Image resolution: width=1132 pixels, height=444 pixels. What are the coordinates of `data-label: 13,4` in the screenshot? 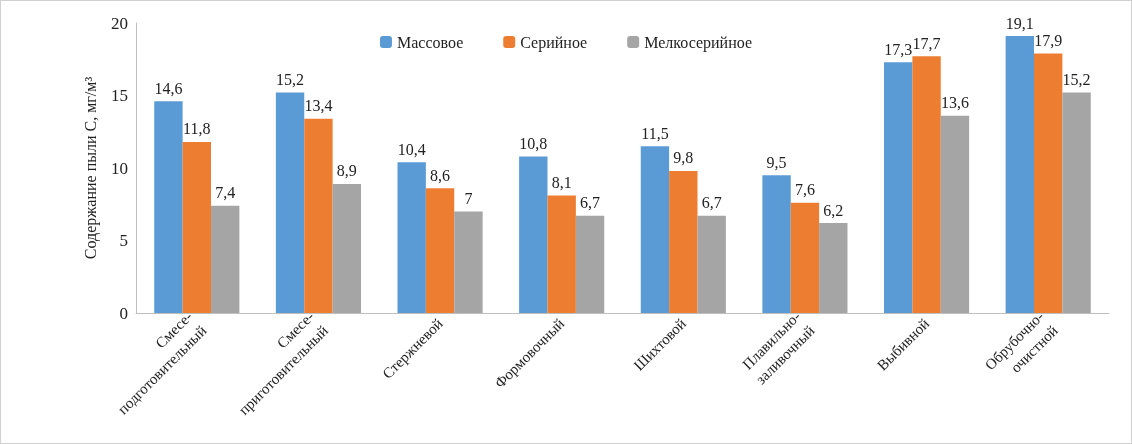 It's located at (318, 106).